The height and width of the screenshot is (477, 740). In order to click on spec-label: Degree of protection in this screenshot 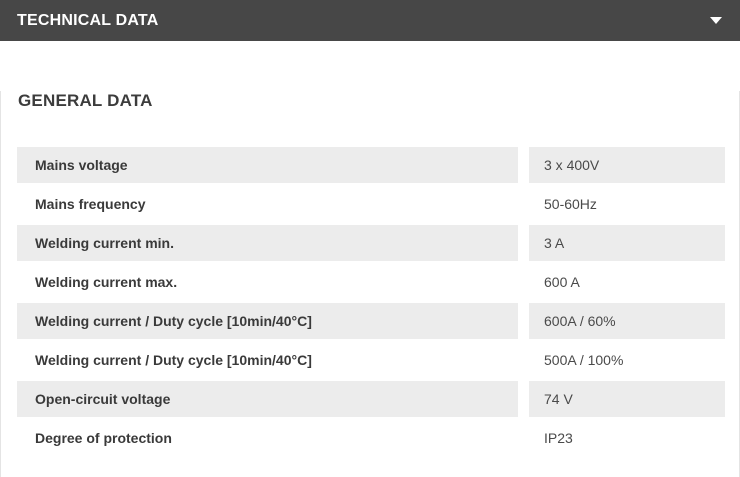, I will do `click(103, 438)`.